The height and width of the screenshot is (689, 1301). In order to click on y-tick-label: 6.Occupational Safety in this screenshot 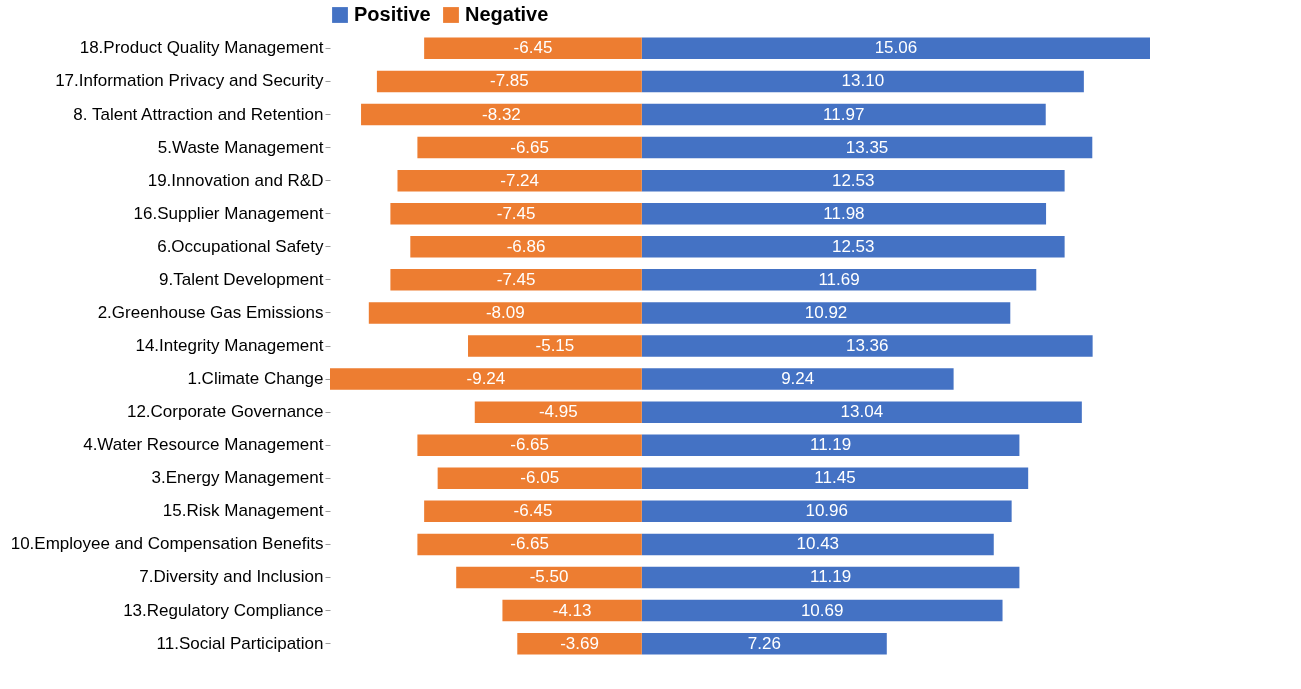, I will do `click(240, 246)`.